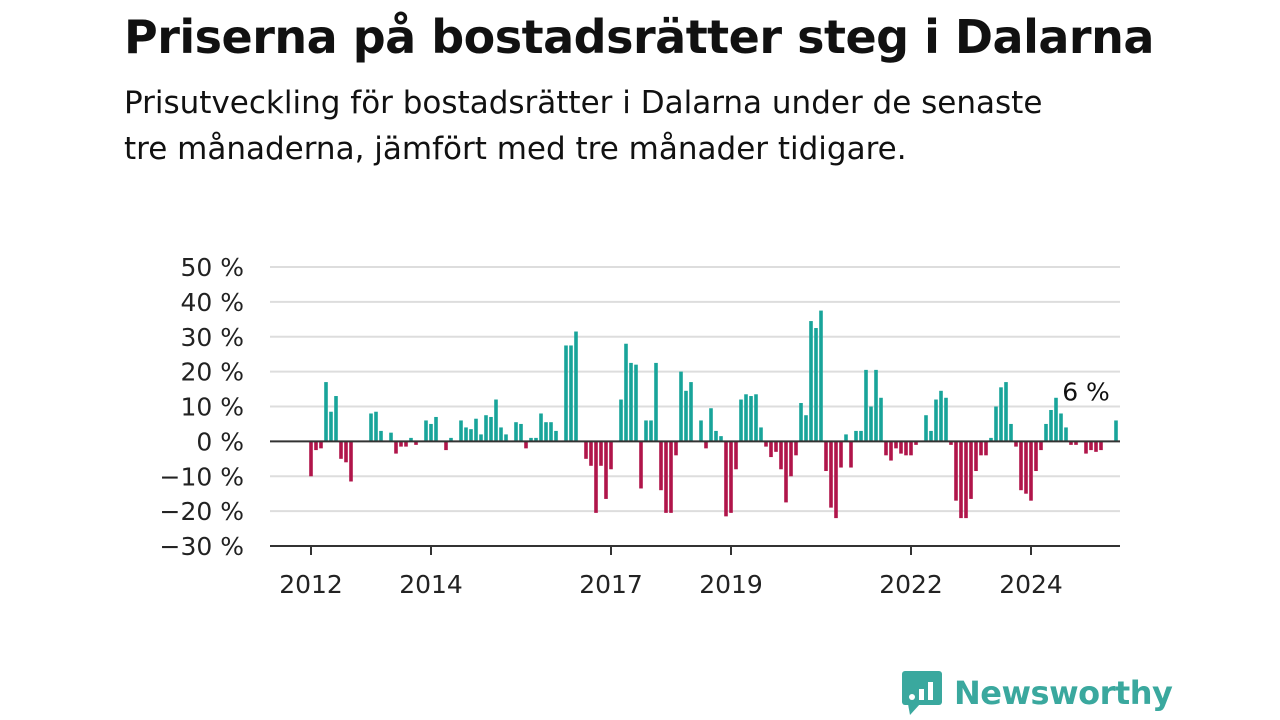  Describe the element at coordinates (911, 584) in the screenshot. I see `x-tick-label: 2022` at that location.